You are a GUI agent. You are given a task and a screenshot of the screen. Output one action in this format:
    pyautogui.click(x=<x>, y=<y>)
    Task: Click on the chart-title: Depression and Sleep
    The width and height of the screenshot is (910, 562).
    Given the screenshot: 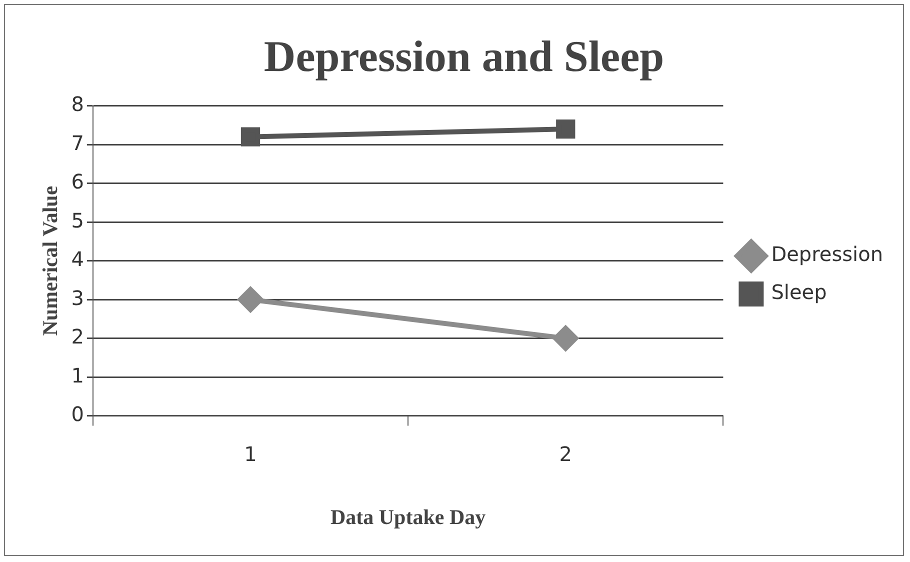 What is the action you would take?
    pyautogui.click(x=464, y=56)
    